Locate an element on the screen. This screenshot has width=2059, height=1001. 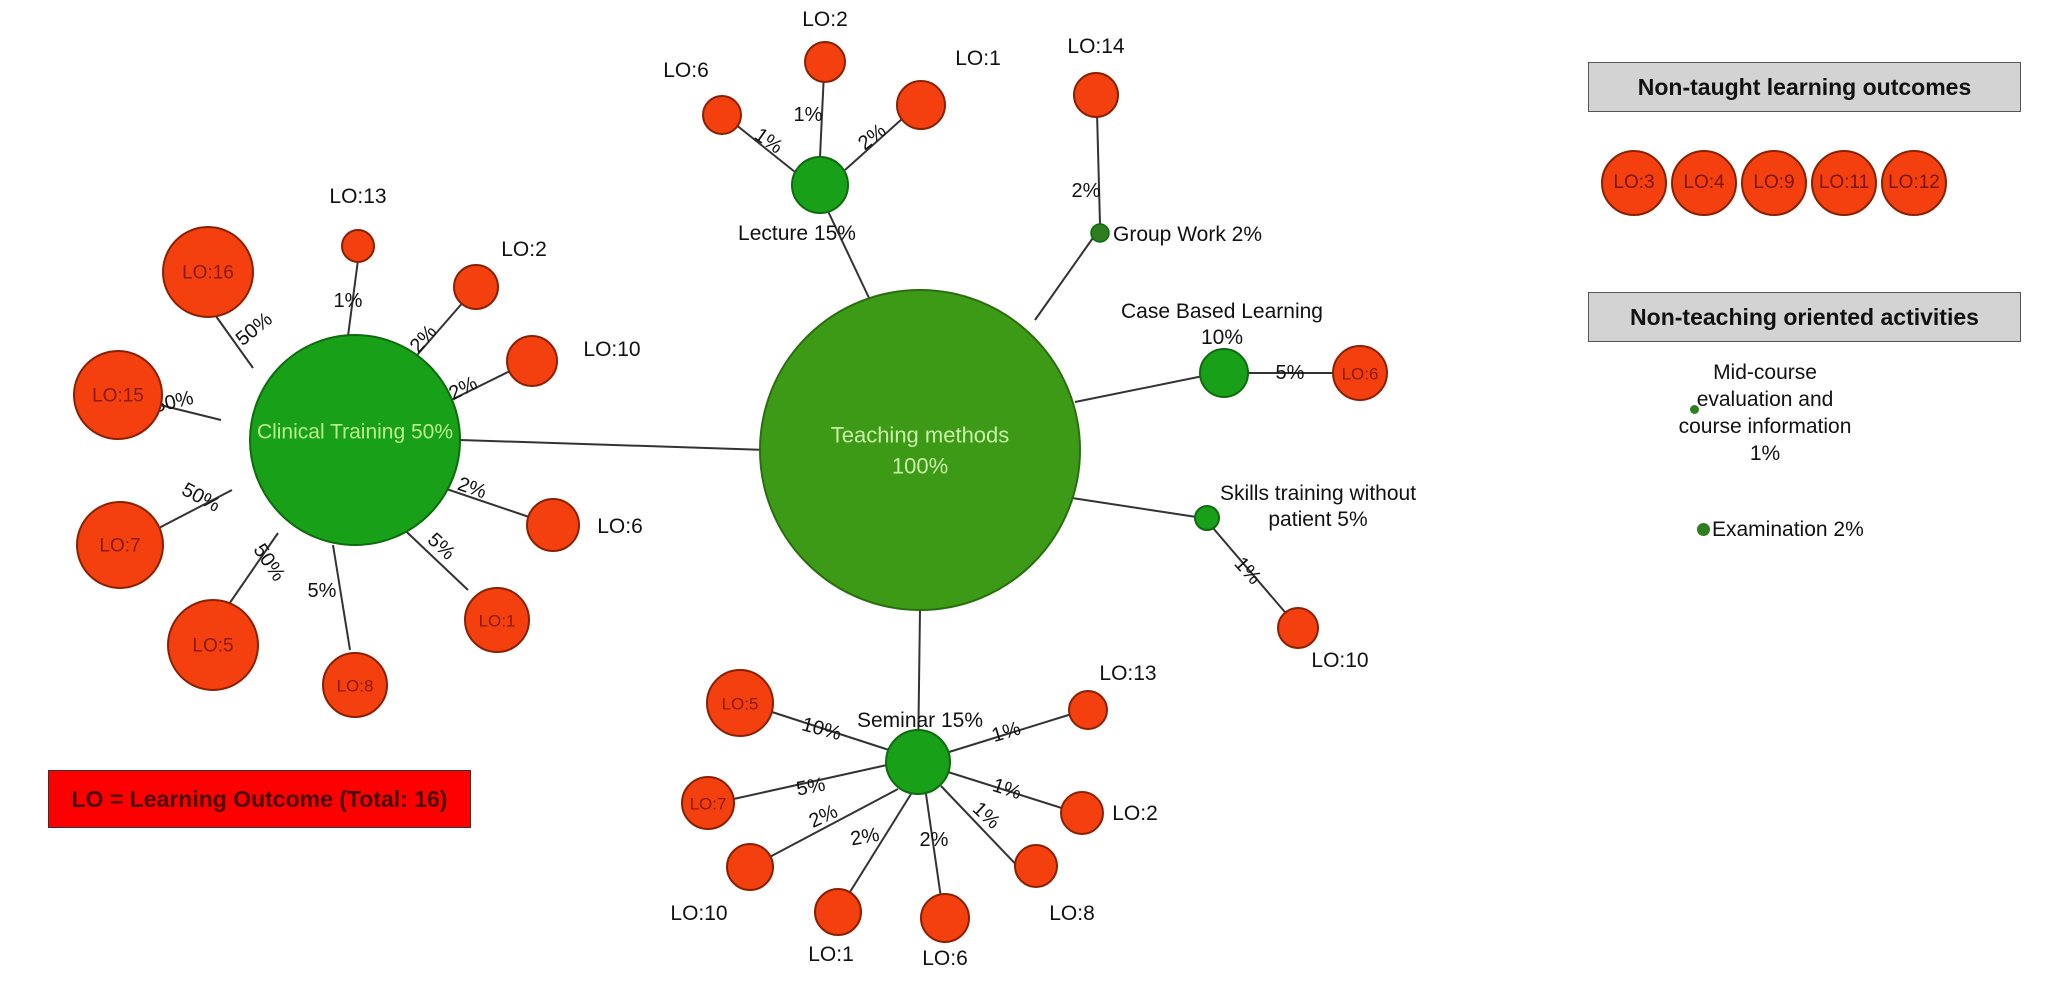
node-label-ct-lo7: LO:7 is located at coordinates (119, 546).